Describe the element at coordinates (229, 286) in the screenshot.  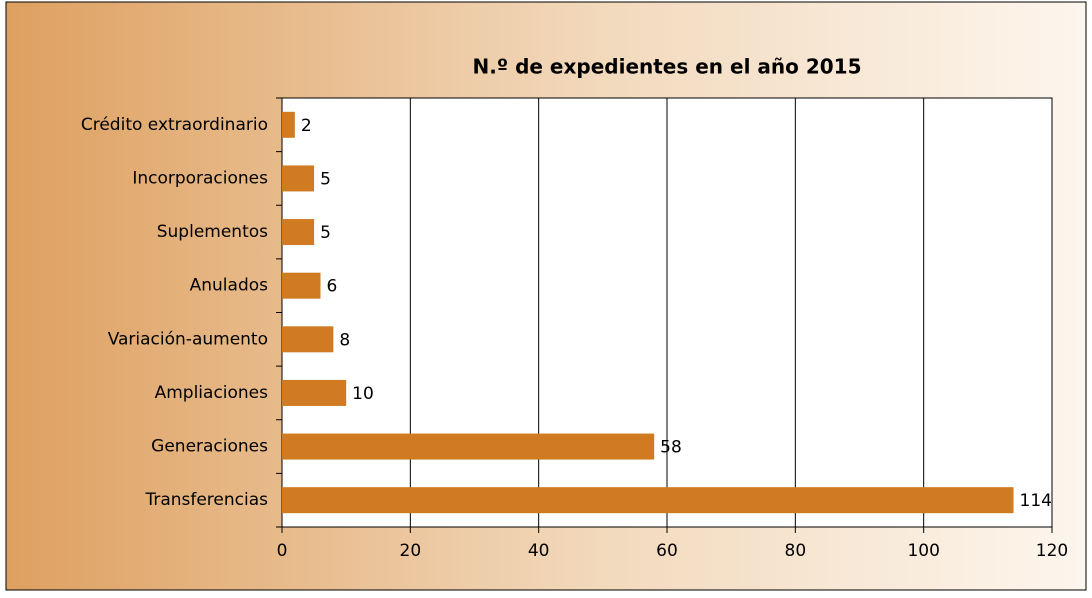
I see `y-tick-label: Anulados` at that location.